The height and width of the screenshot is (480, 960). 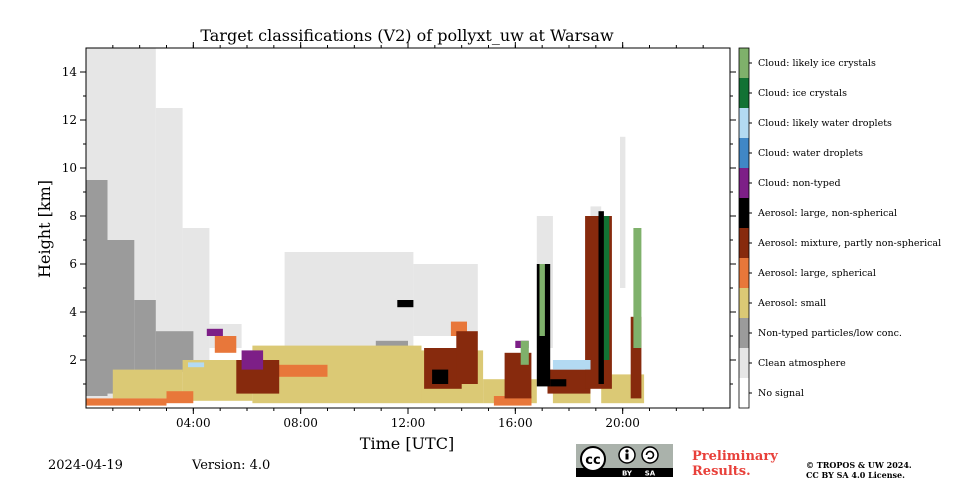 What do you see at coordinates (802, 363) in the screenshot?
I see `legend-label: Clean atmosphere` at bounding box center [802, 363].